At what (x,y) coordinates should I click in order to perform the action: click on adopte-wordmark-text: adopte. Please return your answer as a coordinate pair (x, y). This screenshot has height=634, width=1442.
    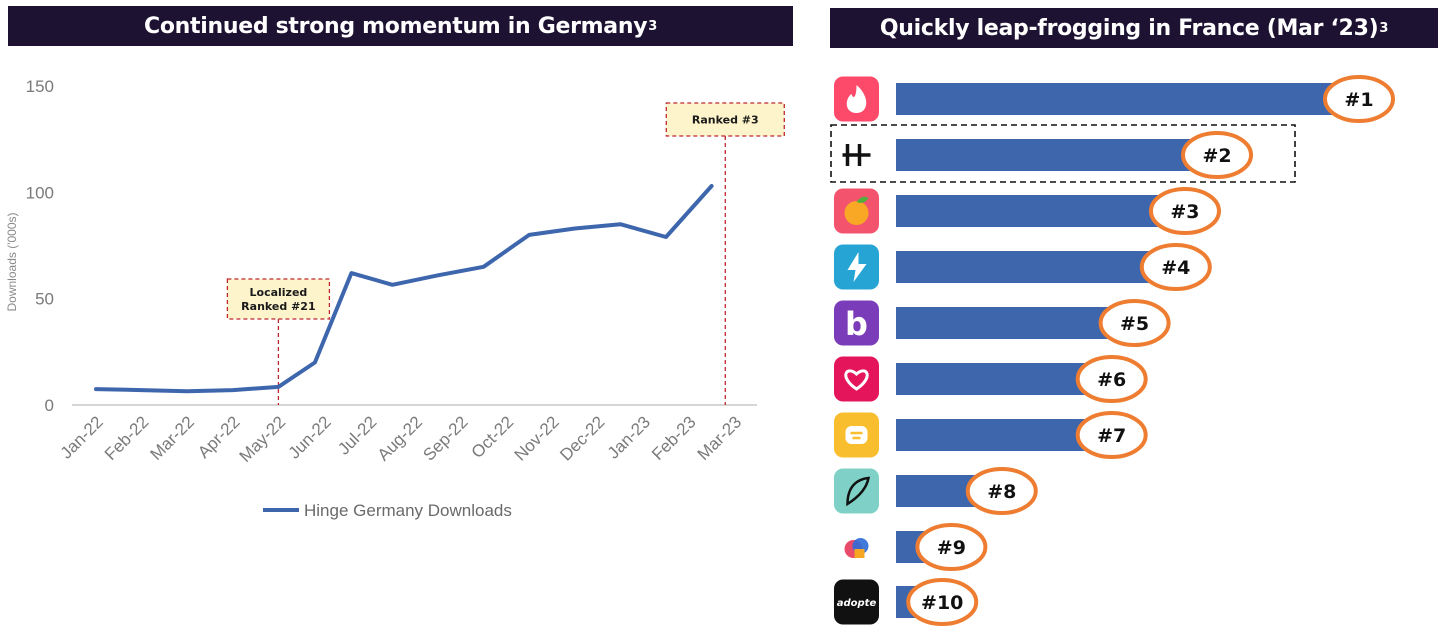
    Looking at the image, I should click on (857, 603).